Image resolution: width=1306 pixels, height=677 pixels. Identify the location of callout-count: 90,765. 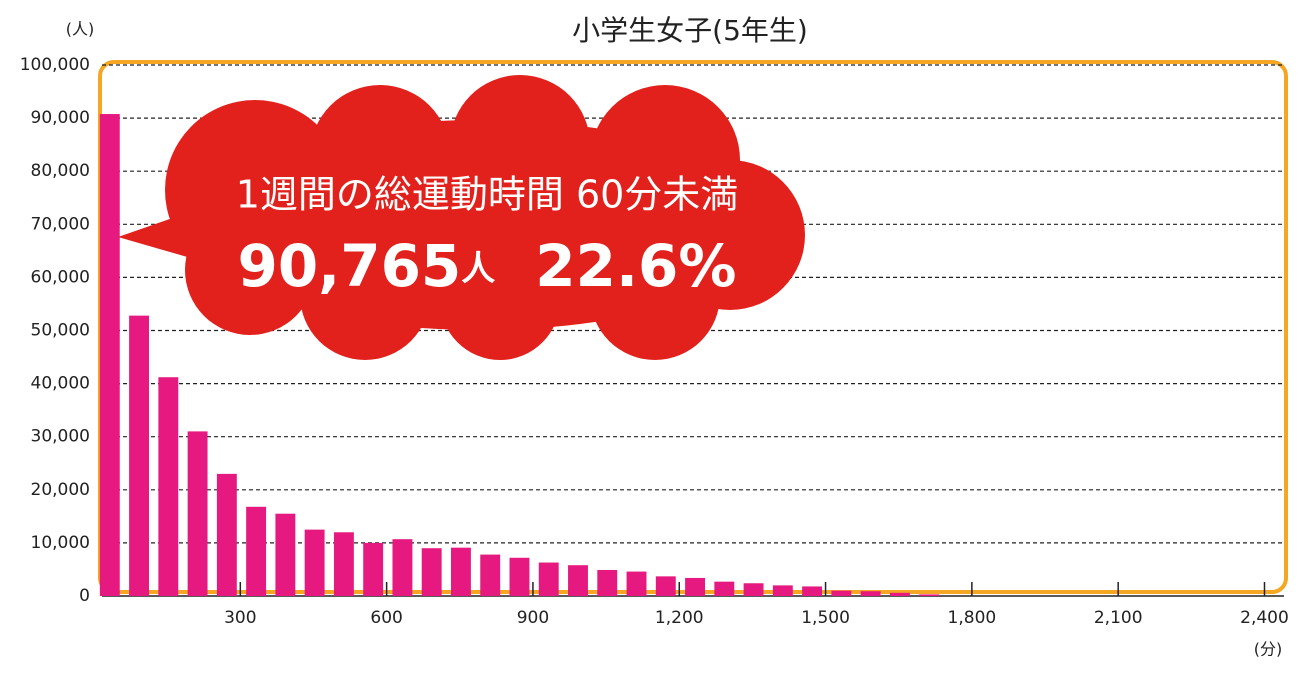
(349, 266).